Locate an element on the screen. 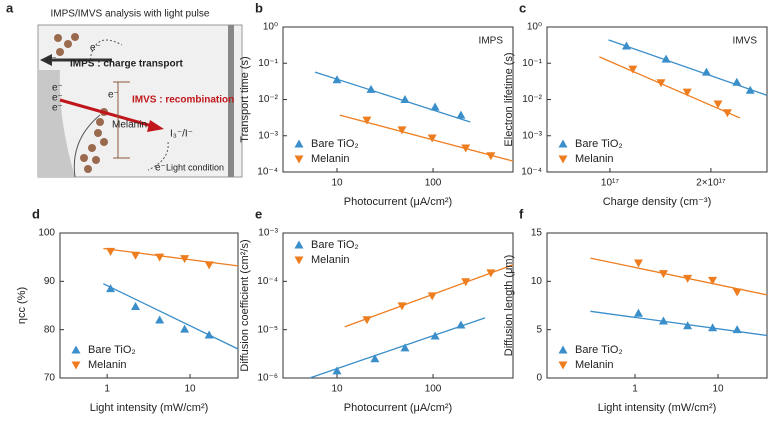  levels is located at coordinates (121, 120).